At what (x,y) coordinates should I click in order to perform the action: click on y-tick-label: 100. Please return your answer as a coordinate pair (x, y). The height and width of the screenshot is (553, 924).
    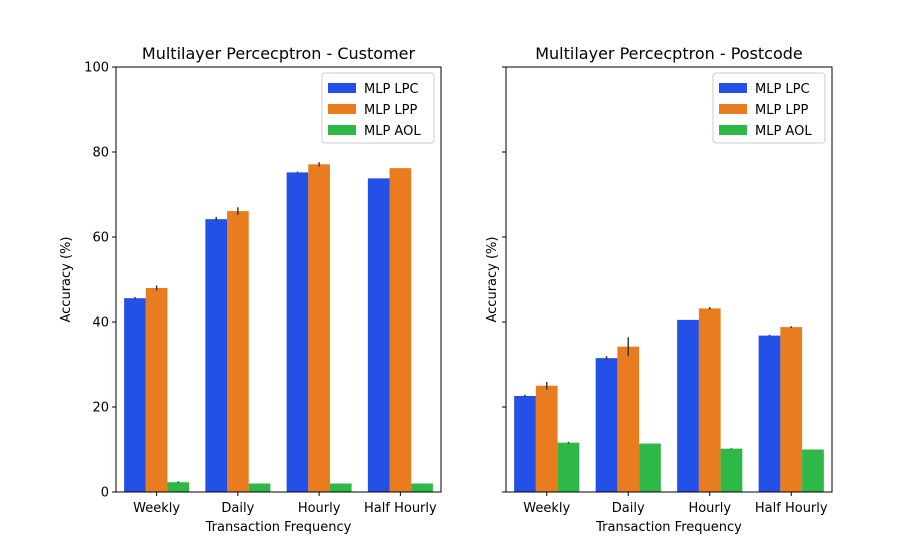
    Looking at the image, I should click on (96, 68).